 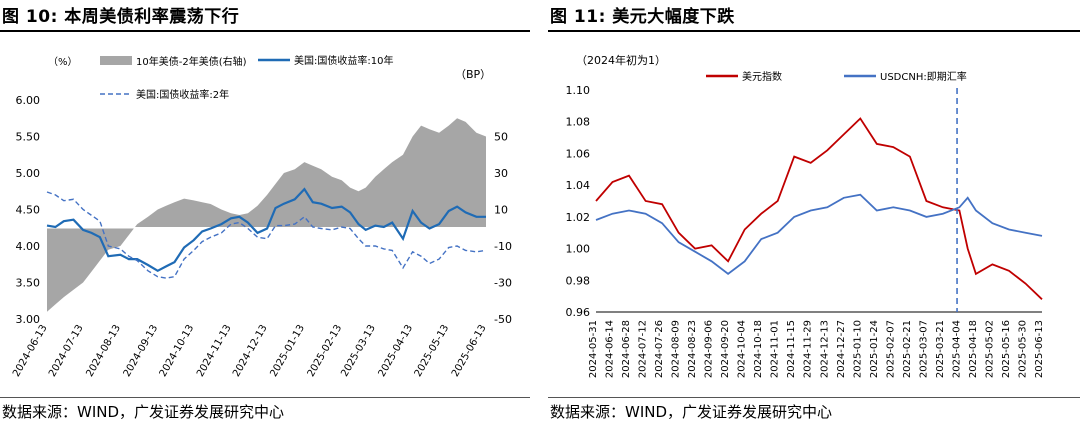 I want to click on x-tick-label: 2024-11-13, so click(x=214, y=351).